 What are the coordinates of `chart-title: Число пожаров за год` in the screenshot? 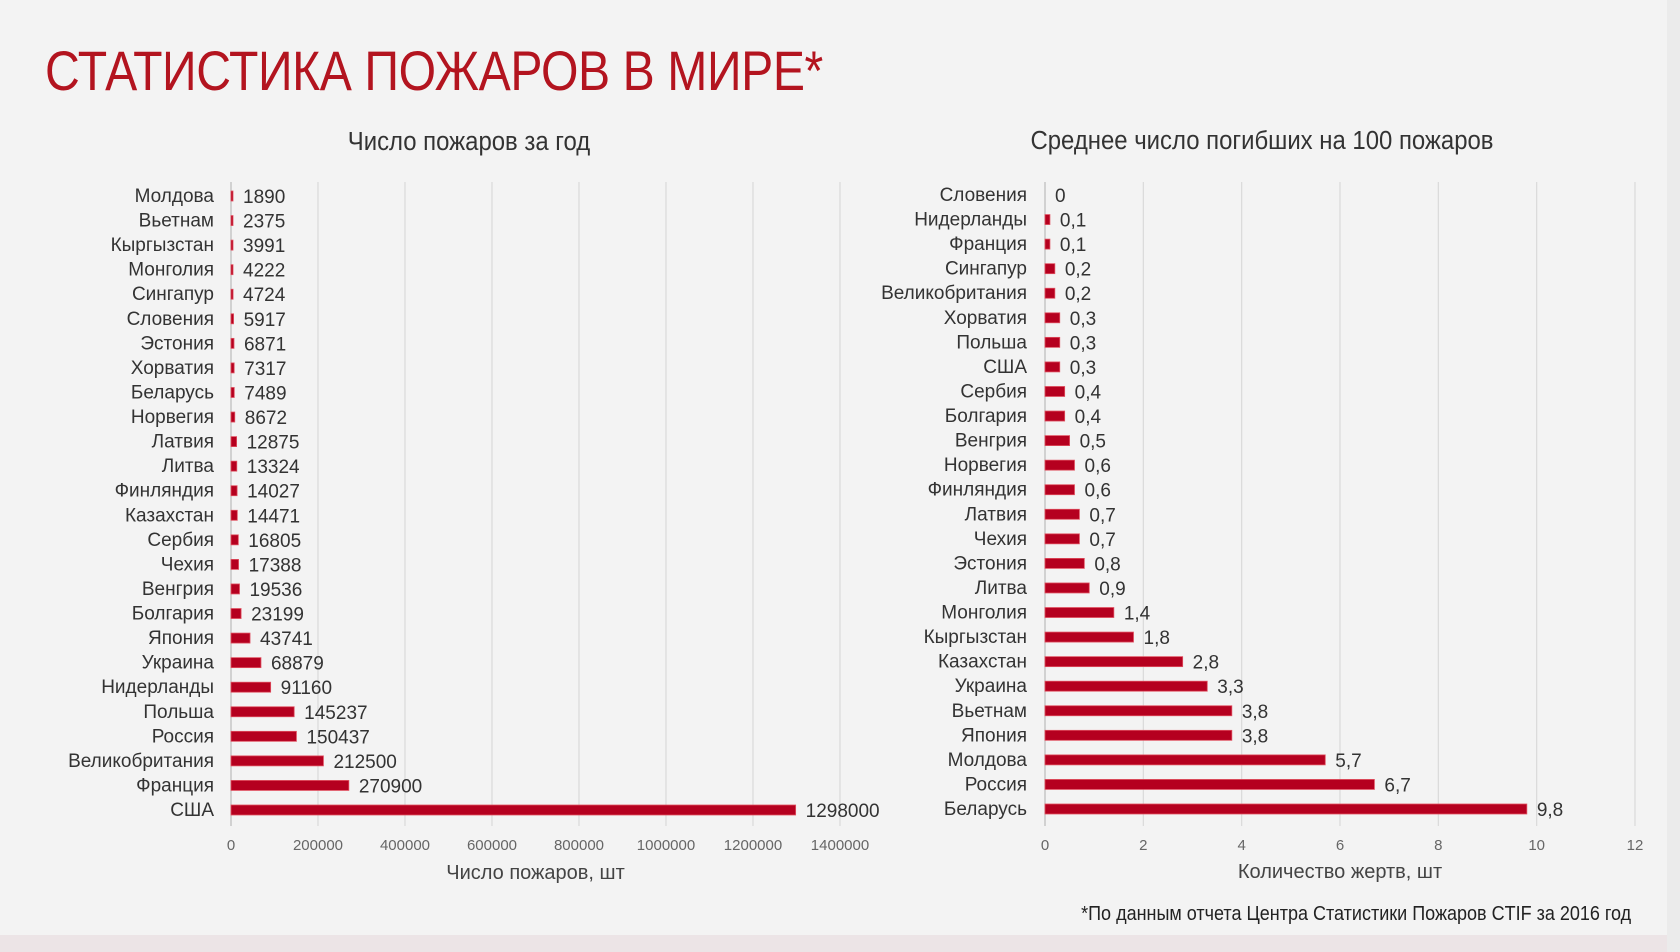 It's located at (469, 141).